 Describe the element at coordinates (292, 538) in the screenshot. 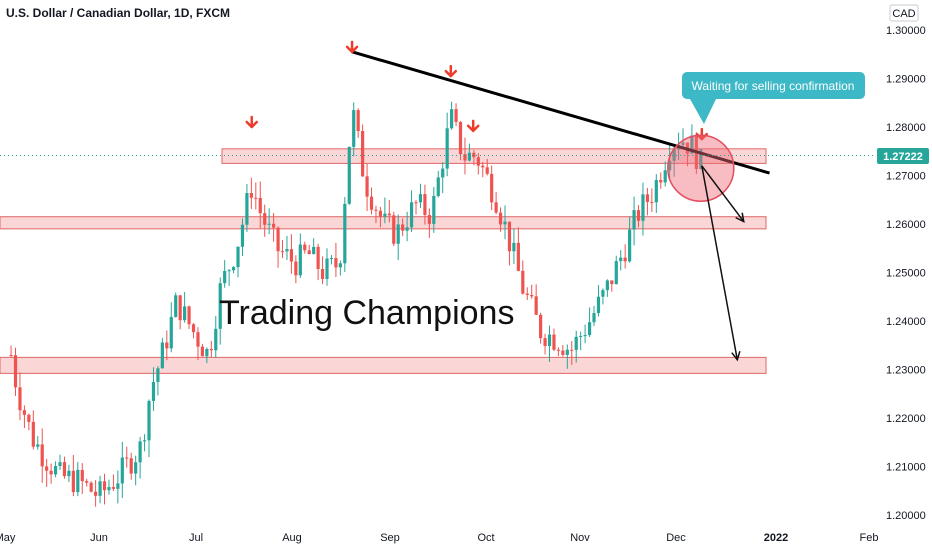

I see `time-tick-label: Aug` at that location.